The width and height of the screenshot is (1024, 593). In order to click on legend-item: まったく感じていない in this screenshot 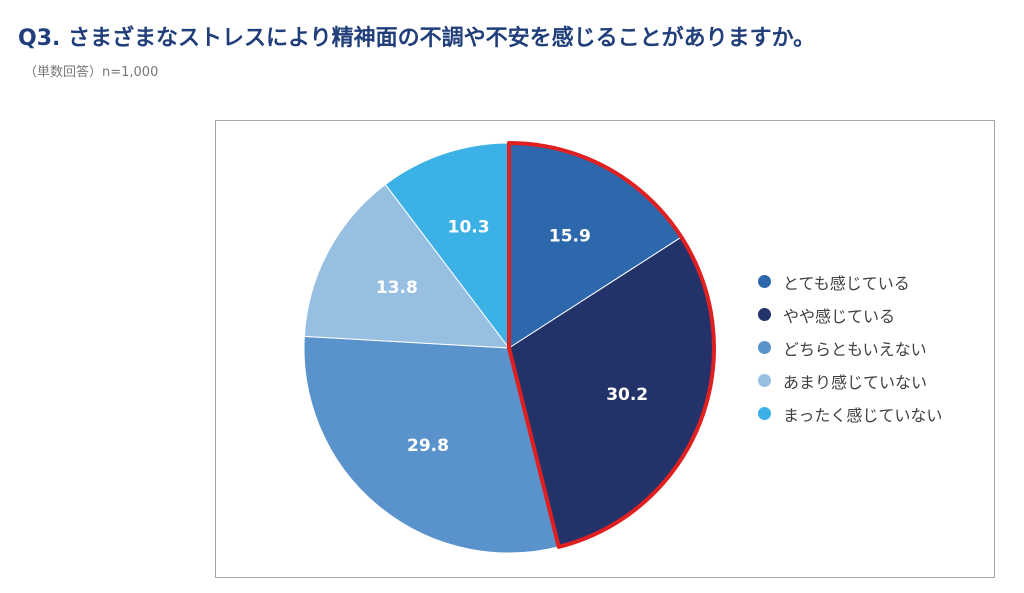, I will do `click(850, 413)`.